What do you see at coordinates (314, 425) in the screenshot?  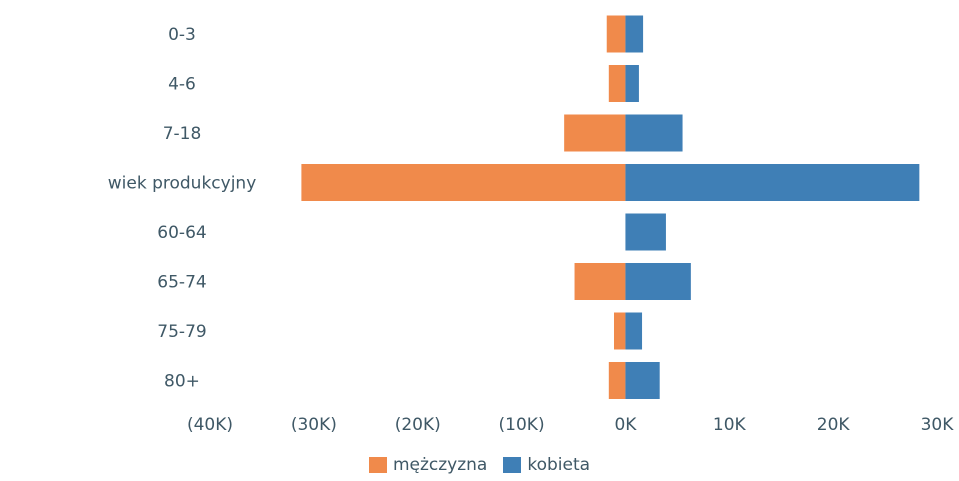 I see `x-tick-label: (30K)` at bounding box center [314, 425].